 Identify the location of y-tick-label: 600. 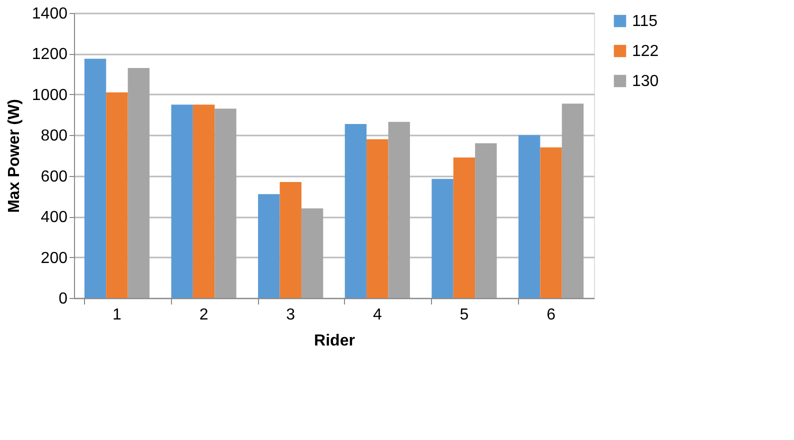
(54, 177).